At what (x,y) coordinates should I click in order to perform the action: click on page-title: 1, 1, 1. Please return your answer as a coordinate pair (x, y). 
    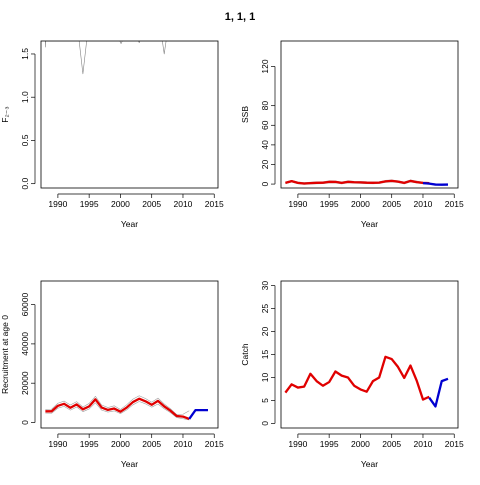
    Looking at the image, I should click on (240, 17).